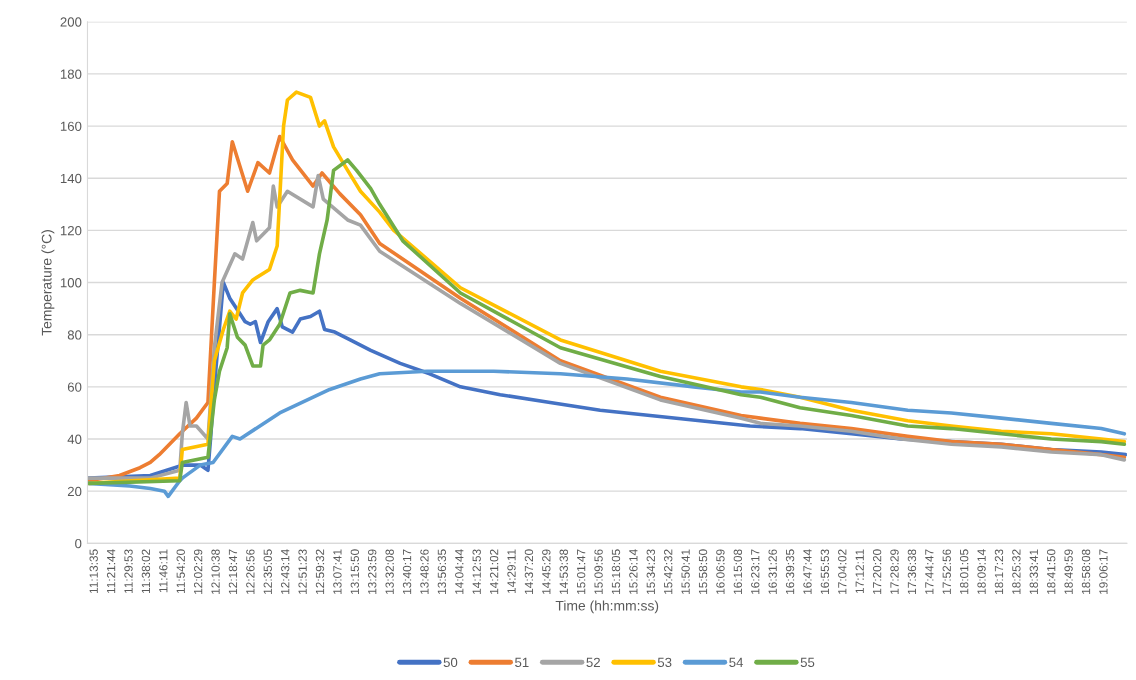  I want to click on legend-label: 50, so click(450, 662).